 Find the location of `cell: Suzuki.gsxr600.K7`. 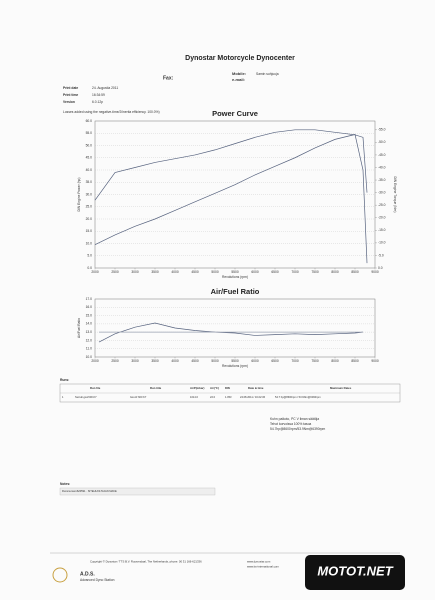

cell: Suzuki.gsxr600.K7 is located at coordinates (86, 397).